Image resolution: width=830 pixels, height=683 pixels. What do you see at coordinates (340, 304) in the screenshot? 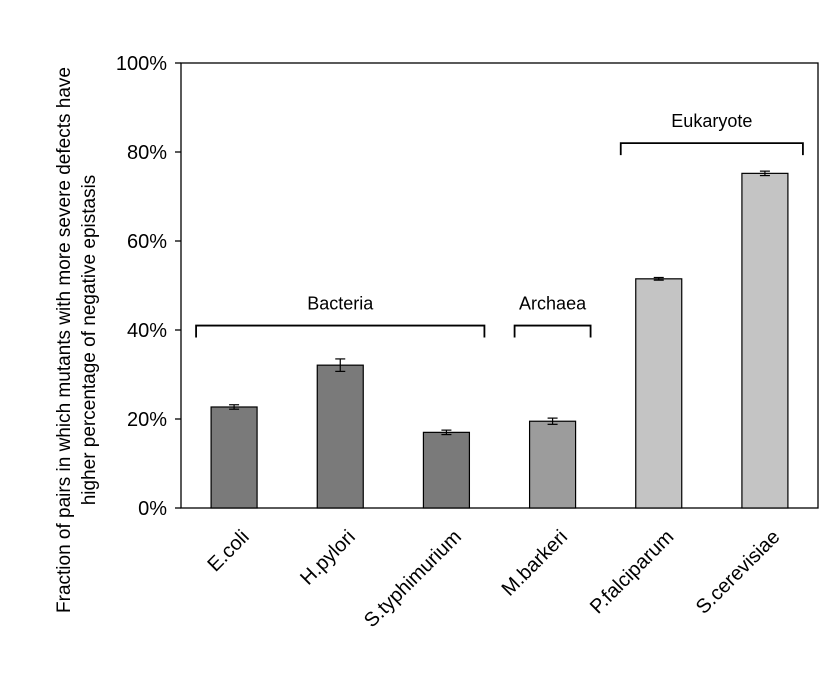
I see `group-label: Bacteria` at bounding box center [340, 304].